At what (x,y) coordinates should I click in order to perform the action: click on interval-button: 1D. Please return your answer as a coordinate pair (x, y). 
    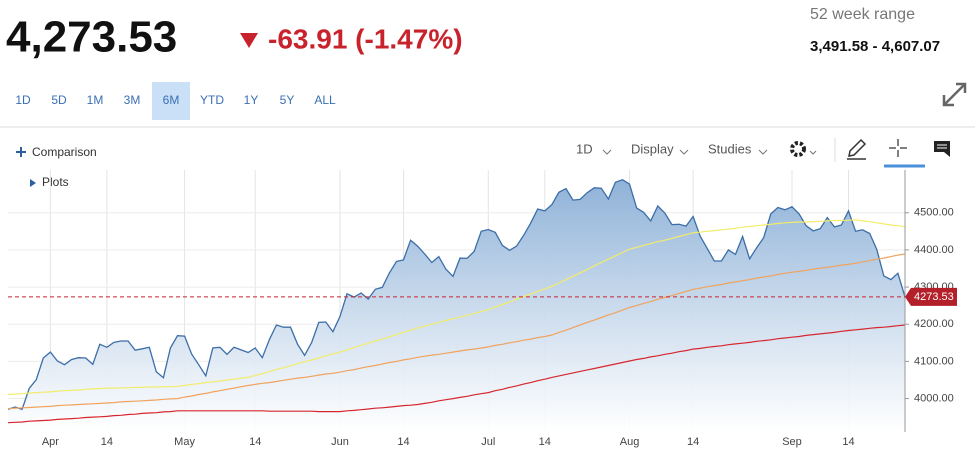
    Looking at the image, I should click on (584, 148).